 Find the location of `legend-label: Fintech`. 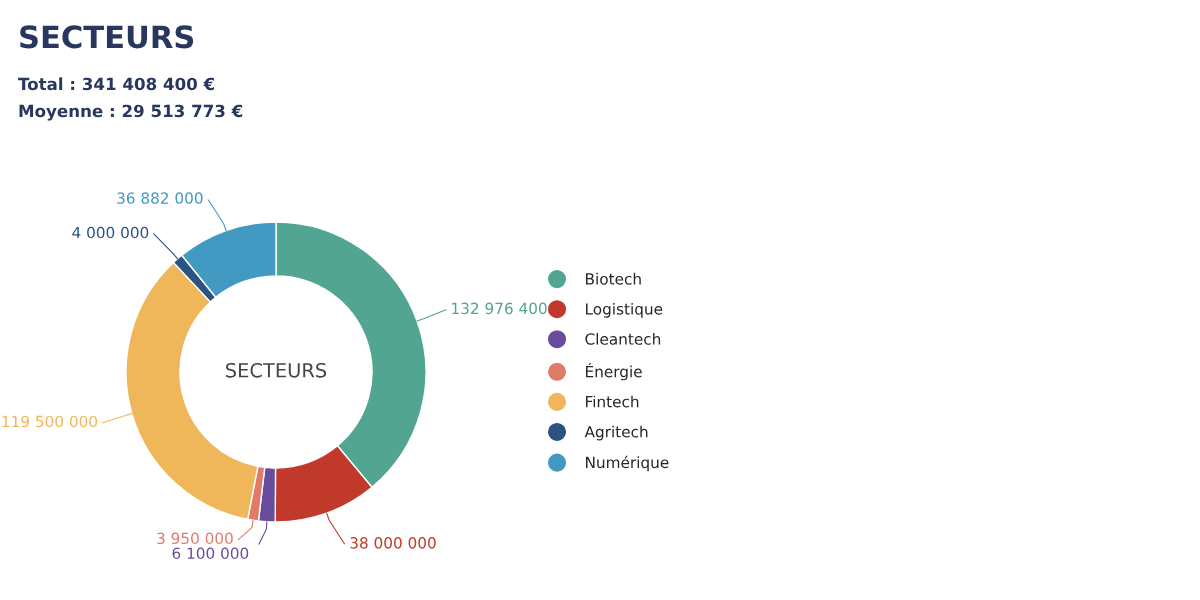

legend-label: Fintech is located at coordinates (612, 401).